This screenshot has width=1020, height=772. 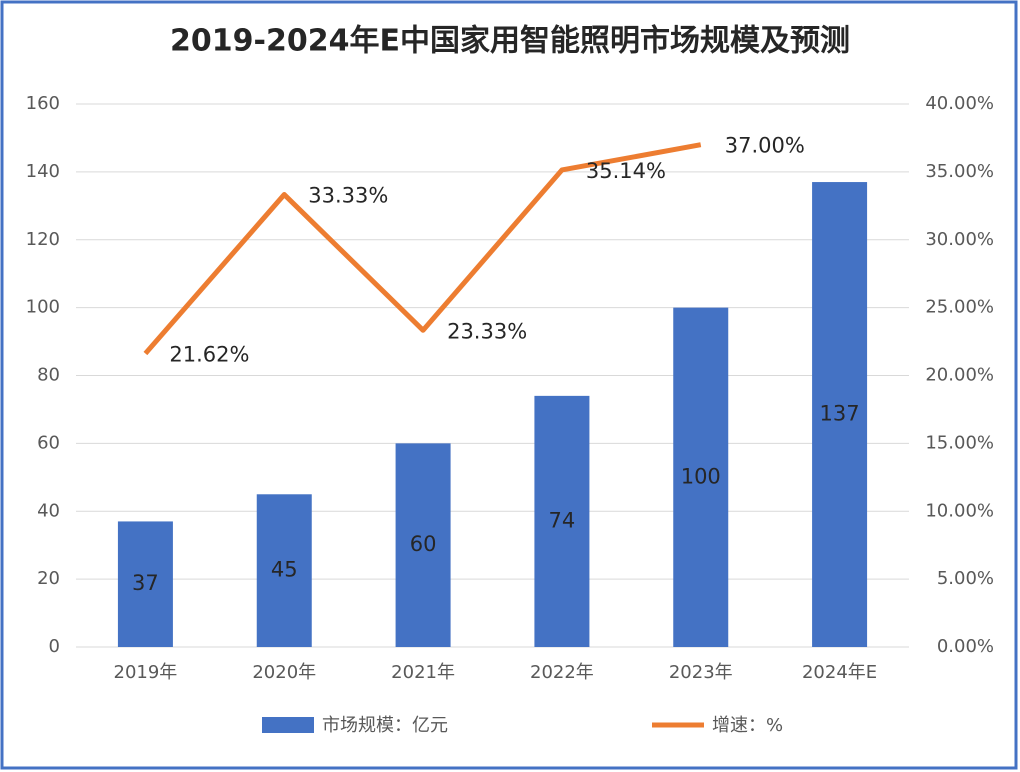 I want to click on x-tick-label: 2024年E, so click(x=839, y=672).